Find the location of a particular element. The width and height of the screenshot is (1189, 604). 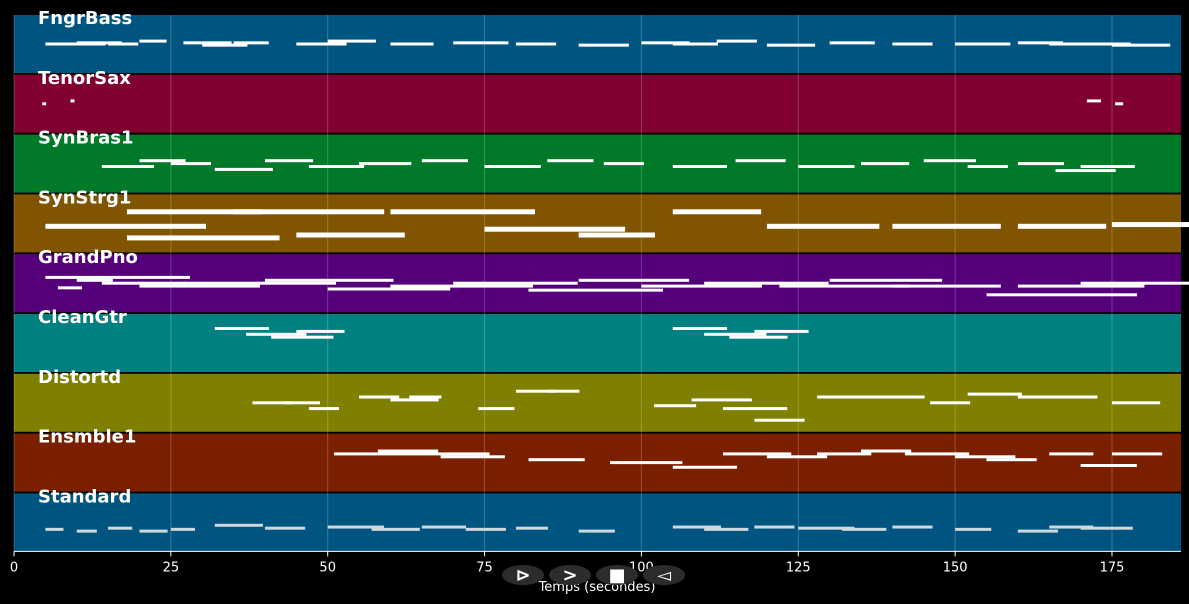

track-lane-ensmble1 is located at coordinates (597, 462).